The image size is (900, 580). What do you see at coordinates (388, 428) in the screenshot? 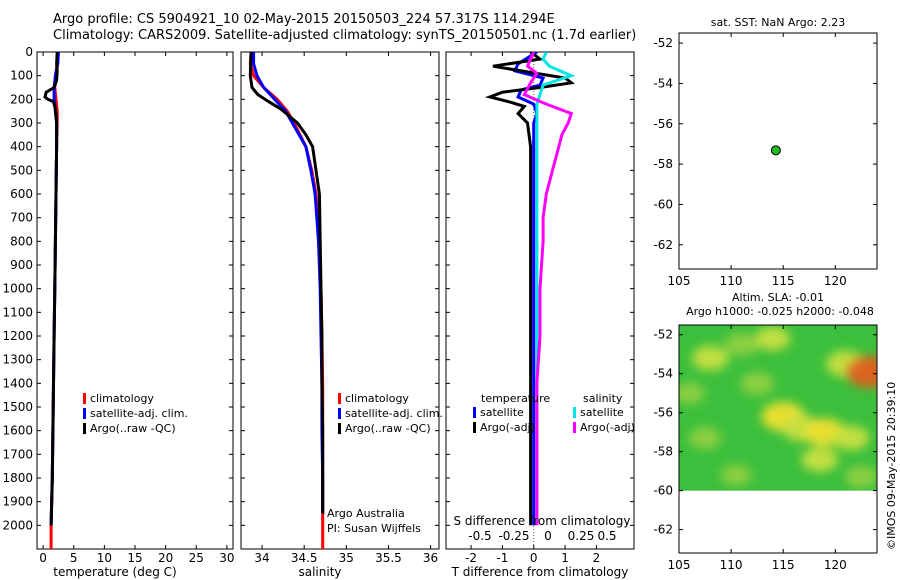
I see `salinity-legend-label: Argo(..raw -QC)` at bounding box center [388, 428].